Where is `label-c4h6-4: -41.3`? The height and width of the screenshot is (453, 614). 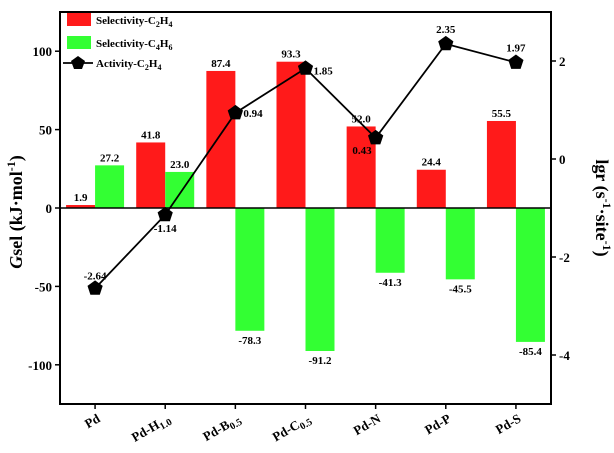 label-c4h6-4: -41.3 is located at coordinates (390, 283).